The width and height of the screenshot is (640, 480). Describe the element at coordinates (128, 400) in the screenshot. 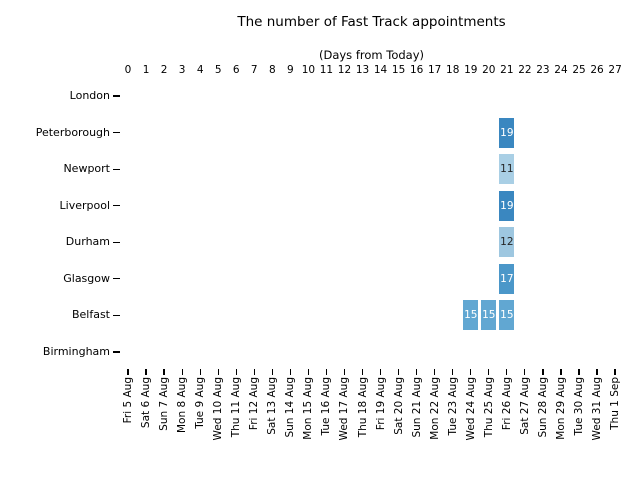

I see `x-date-label-day-0: Fri 5 Aug` at that location.